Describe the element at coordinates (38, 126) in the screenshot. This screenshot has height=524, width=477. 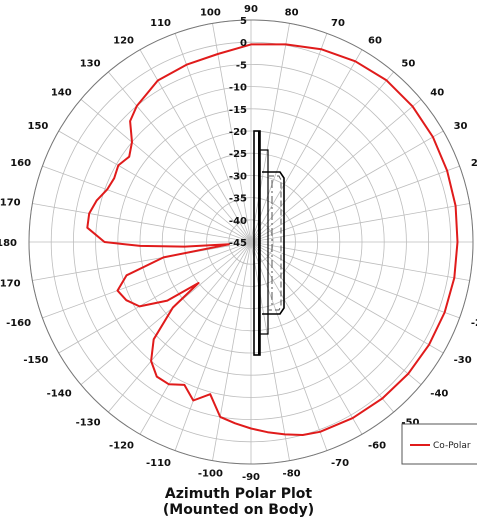
I see `angle-tick-label: 150` at that location.